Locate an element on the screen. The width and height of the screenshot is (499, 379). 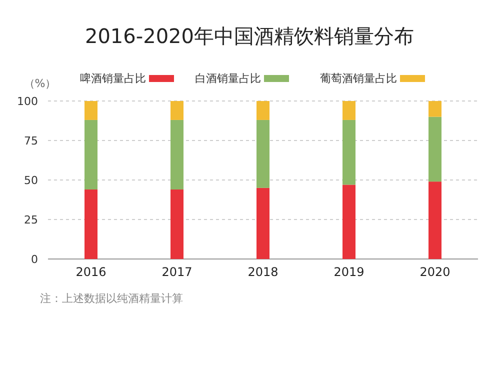
legend-label: 葡萄酒销量占比 is located at coordinates (358, 78).